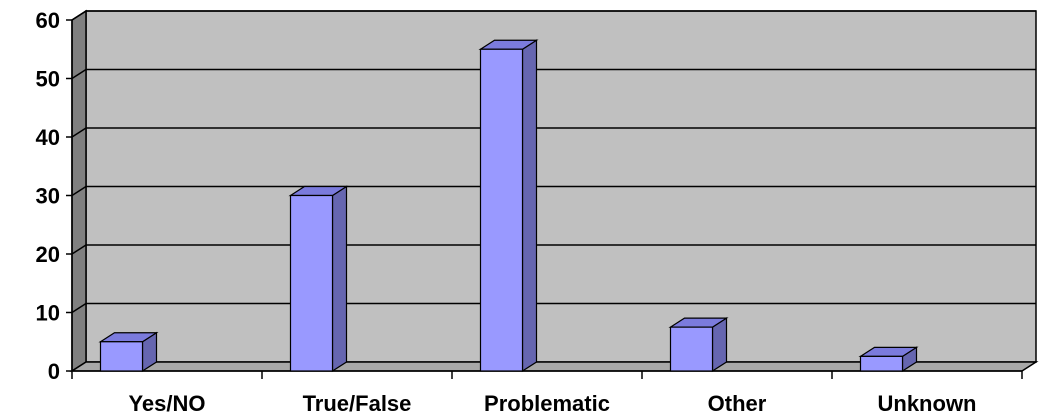 The height and width of the screenshot is (416, 1046). Describe the element at coordinates (54, 371) in the screenshot. I see `y-tick-label: 0` at that location.